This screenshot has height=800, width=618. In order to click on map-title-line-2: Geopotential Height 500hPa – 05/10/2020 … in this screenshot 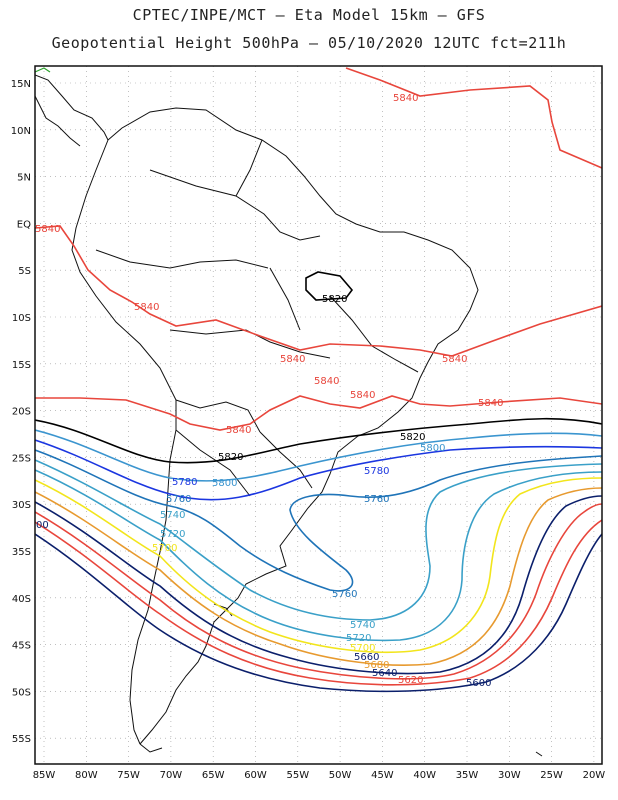, I will do `click(309, 43)`.